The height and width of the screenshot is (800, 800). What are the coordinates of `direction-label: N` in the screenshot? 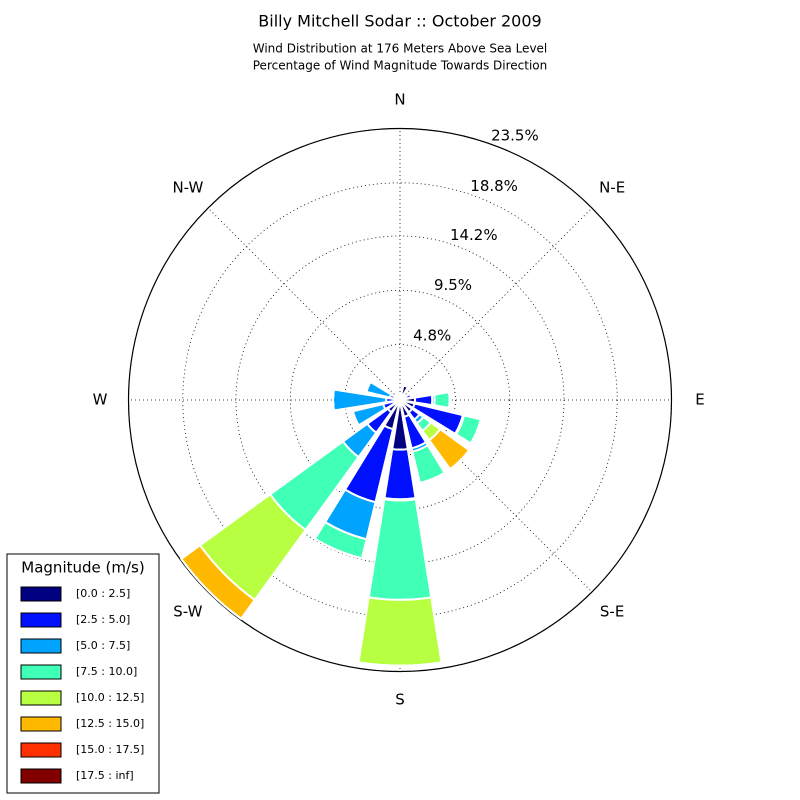 It's located at (399, 100).